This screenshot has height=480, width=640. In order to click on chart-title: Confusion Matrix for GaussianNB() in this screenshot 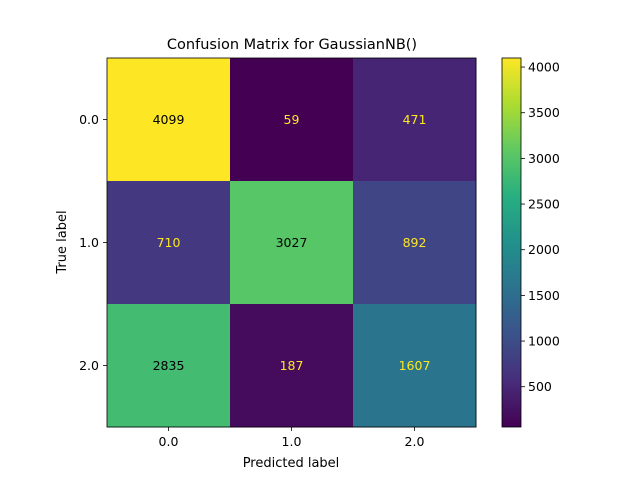, I will do `click(292, 45)`.